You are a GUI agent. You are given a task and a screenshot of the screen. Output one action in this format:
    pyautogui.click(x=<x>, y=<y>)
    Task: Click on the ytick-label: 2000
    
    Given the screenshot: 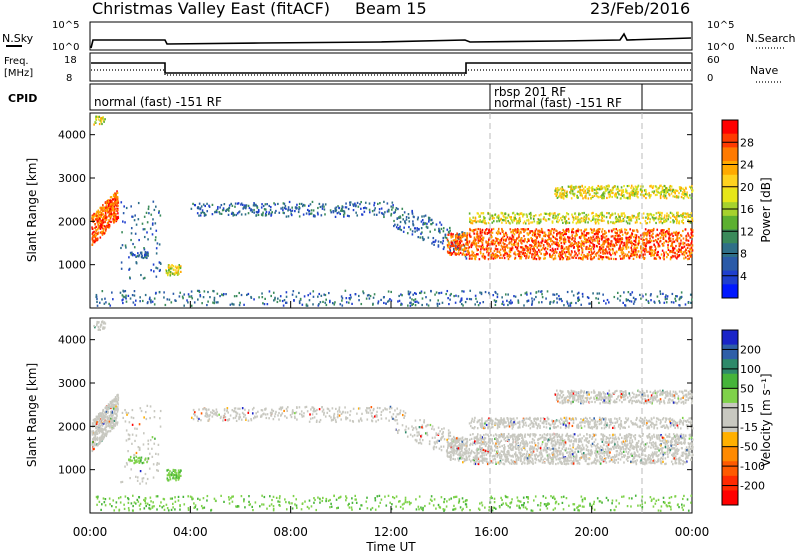 What is the action you would take?
    pyautogui.click(x=72, y=221)
    